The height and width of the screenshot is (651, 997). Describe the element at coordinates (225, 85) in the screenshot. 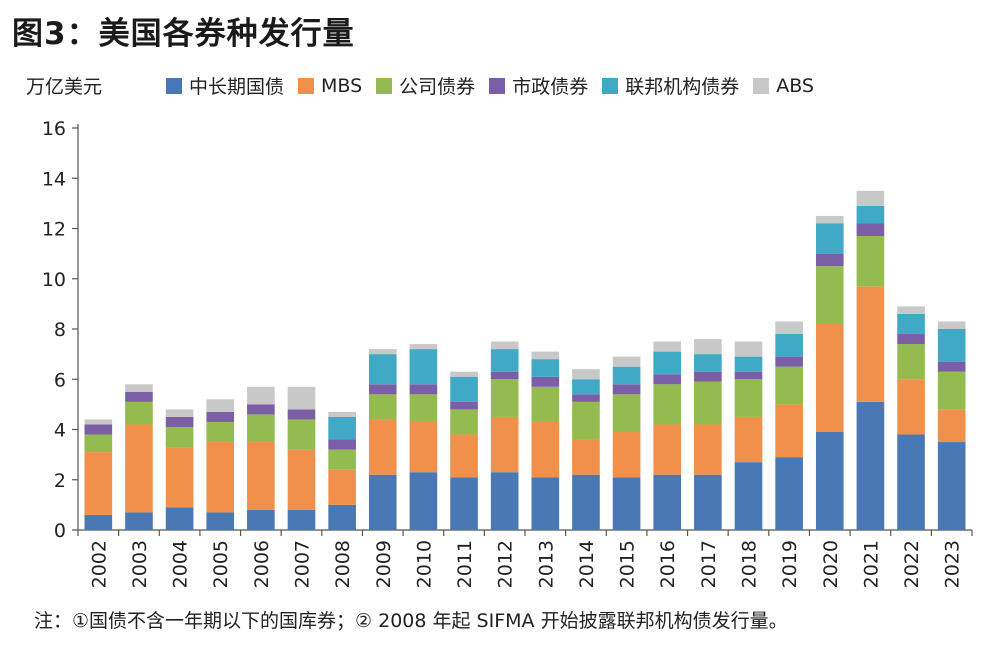

I see `legend-item: 中长期国债` at that location.